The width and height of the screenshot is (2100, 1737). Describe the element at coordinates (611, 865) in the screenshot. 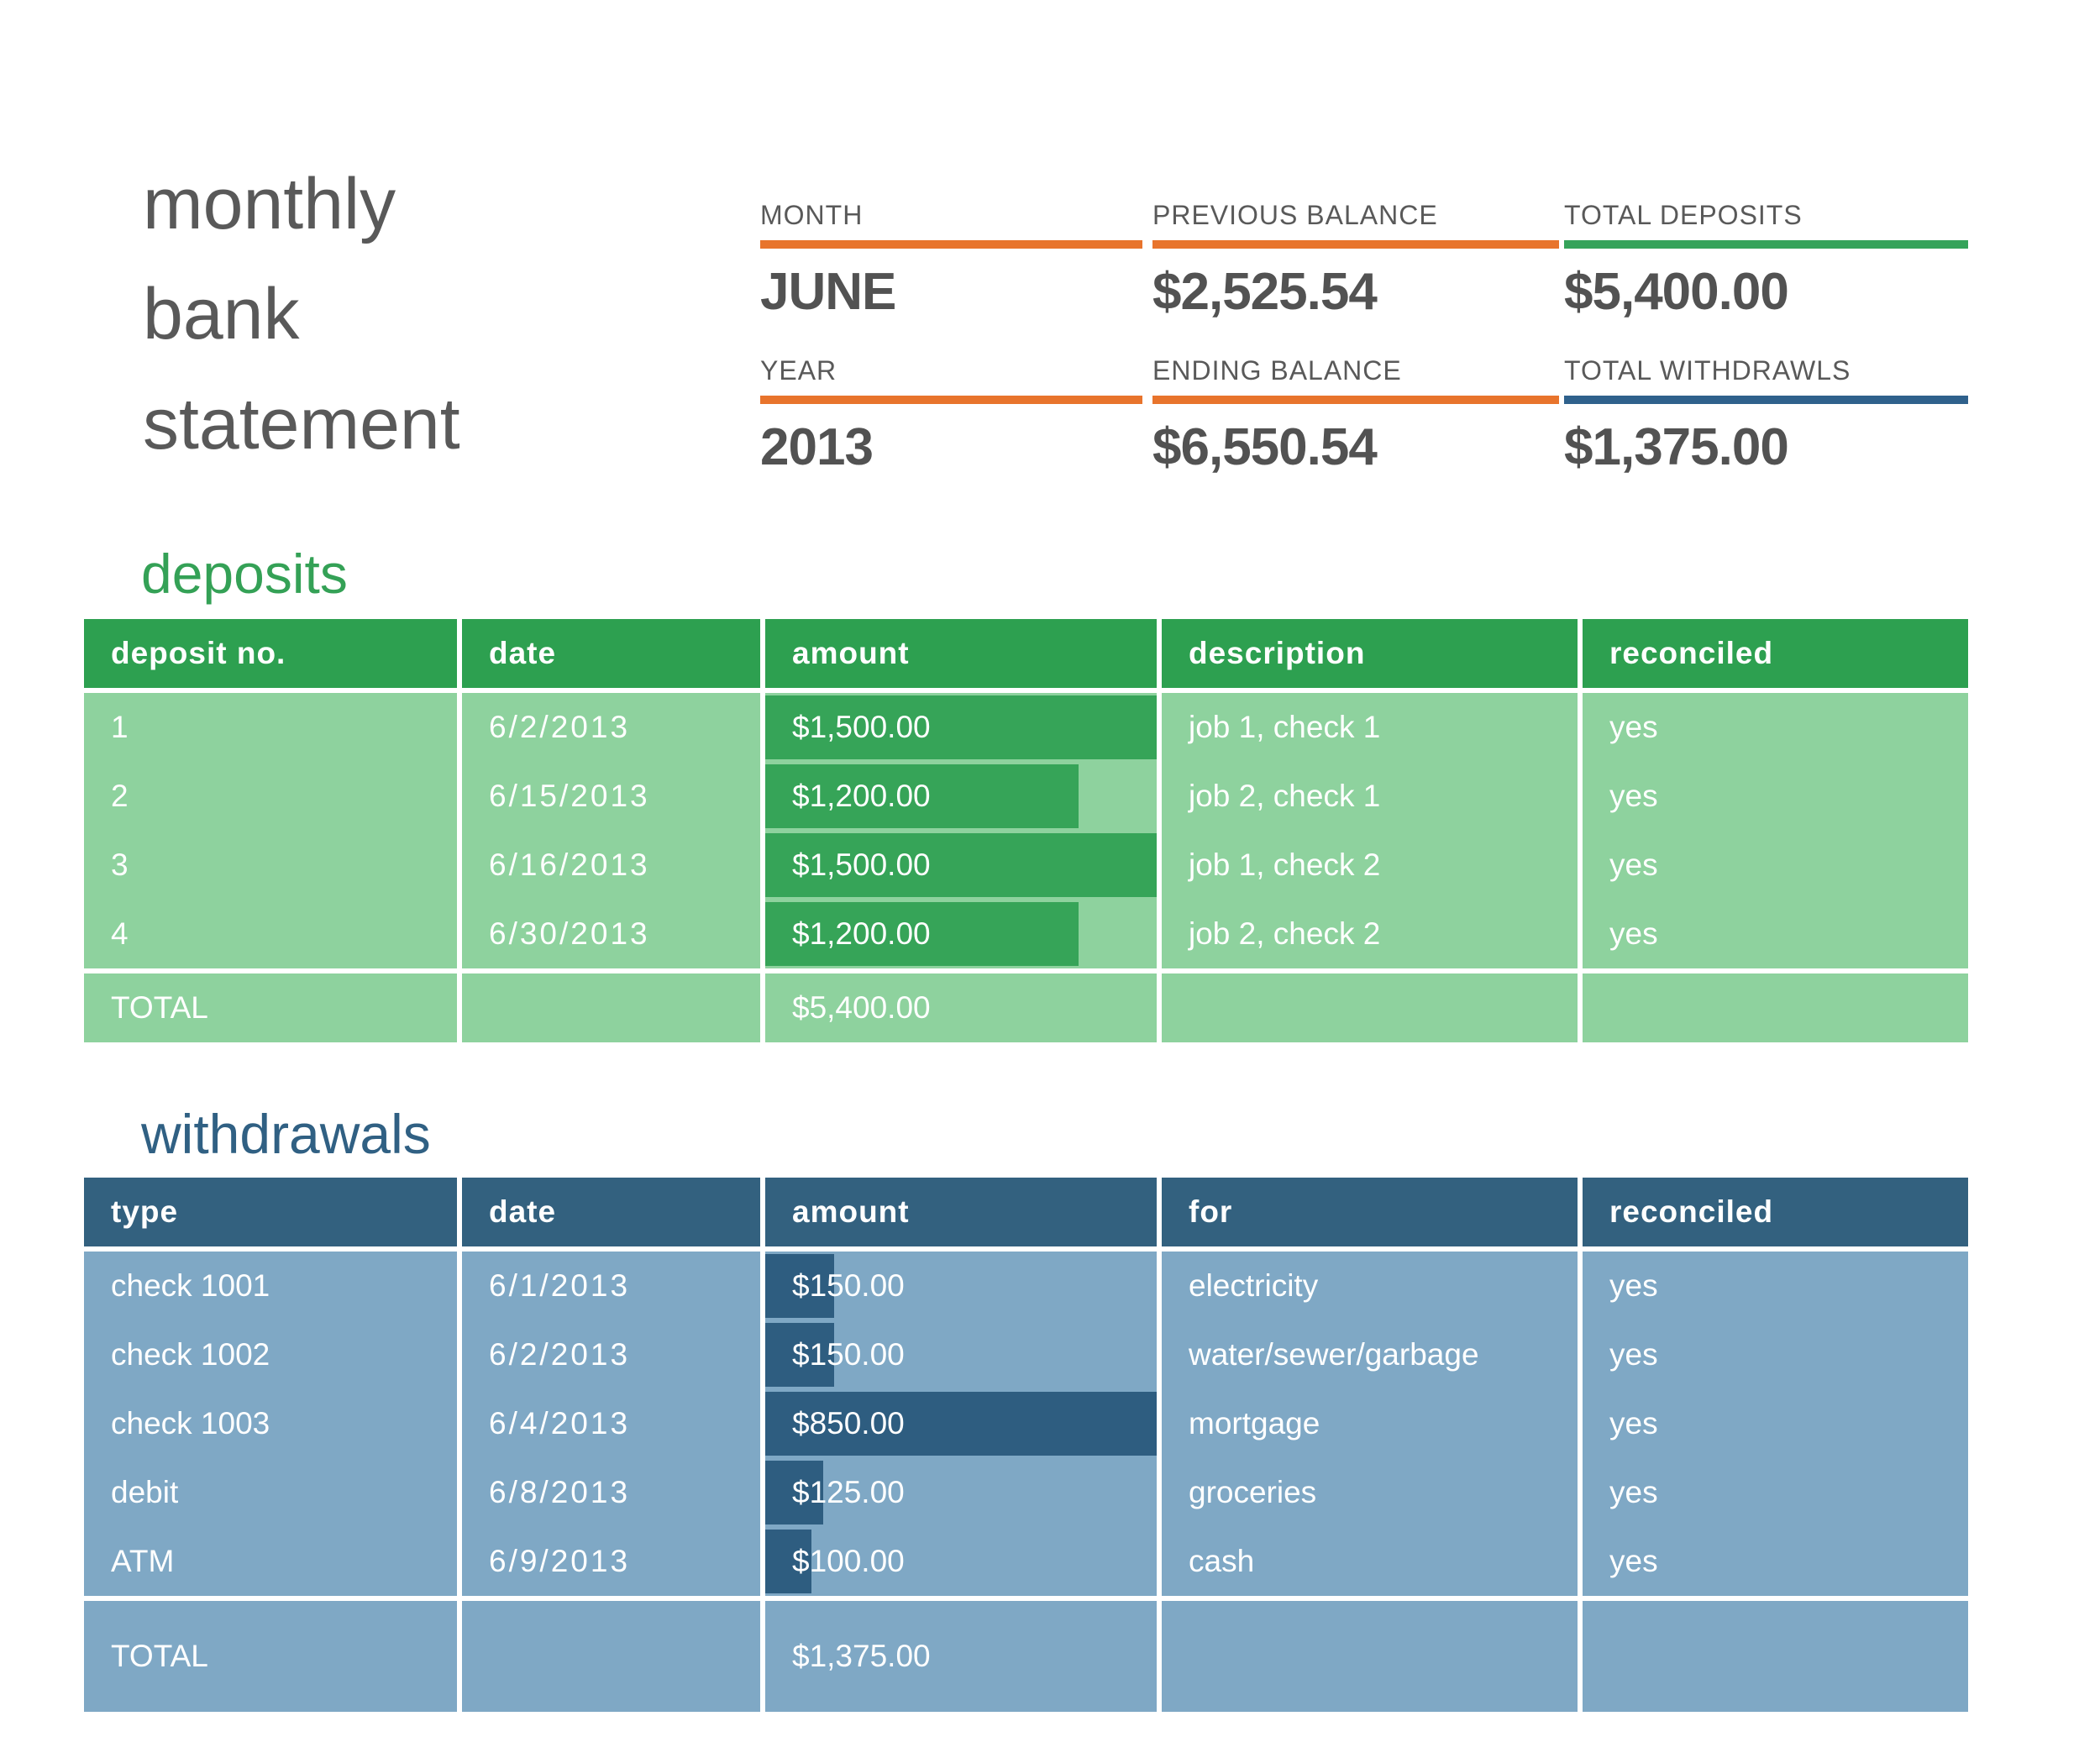

I see `date-cell: 6/16/2013` at that location.